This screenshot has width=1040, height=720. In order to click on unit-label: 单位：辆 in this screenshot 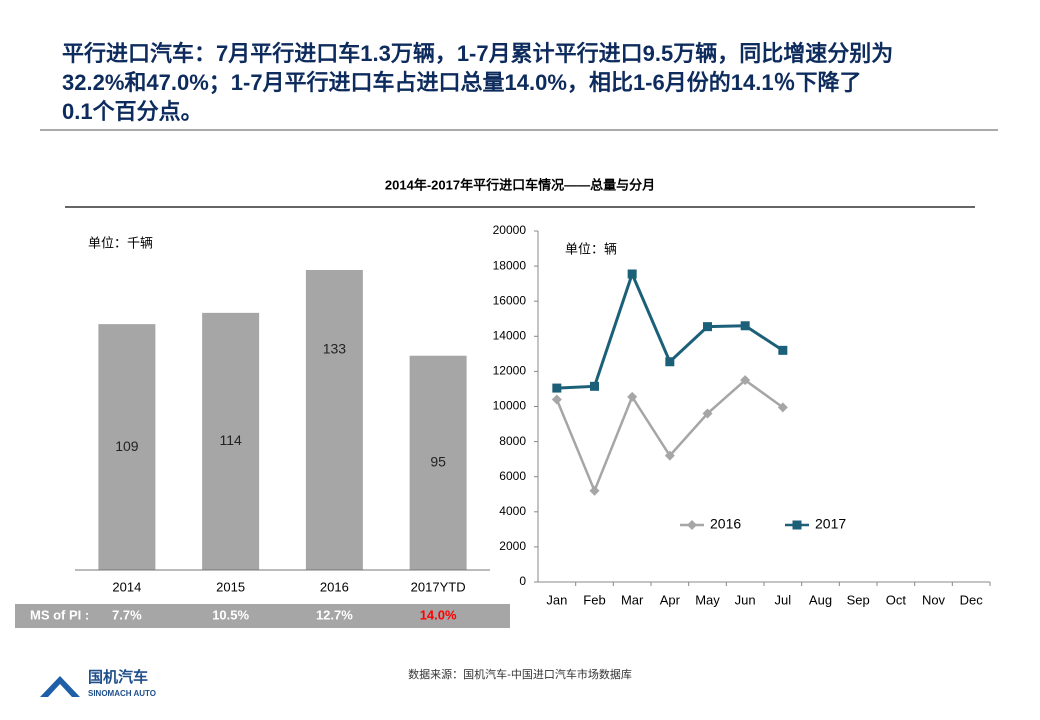, I will do `click(591, 248)`.